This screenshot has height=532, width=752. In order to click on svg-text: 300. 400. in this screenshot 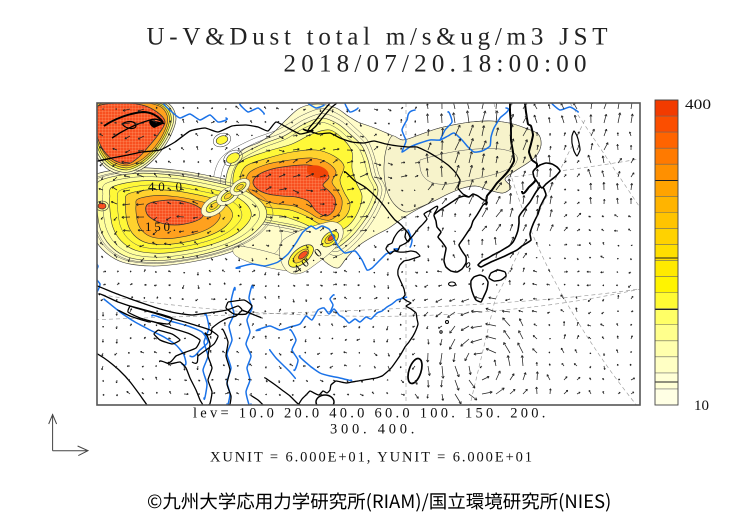, I will do `click(374, 430)`.